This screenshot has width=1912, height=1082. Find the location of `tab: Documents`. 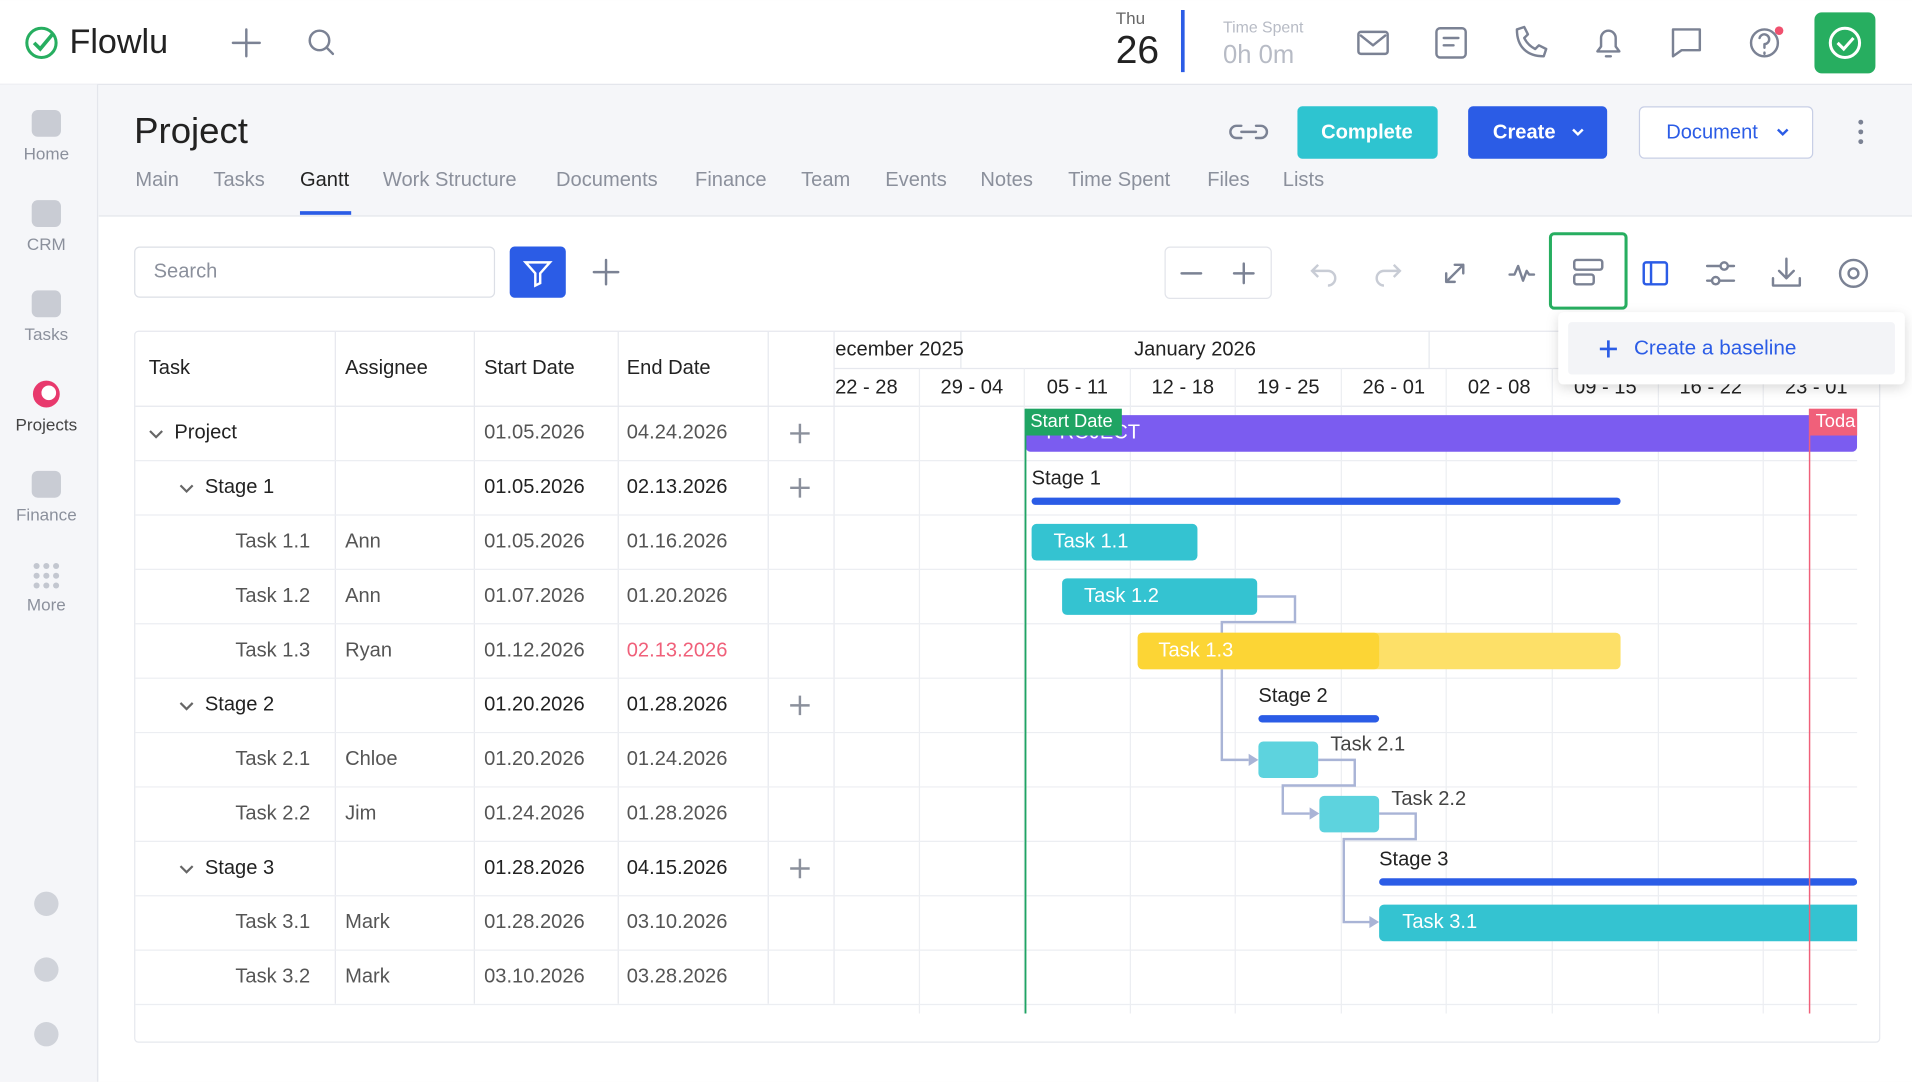

tab: Documents is located at coordinates (607, 180).